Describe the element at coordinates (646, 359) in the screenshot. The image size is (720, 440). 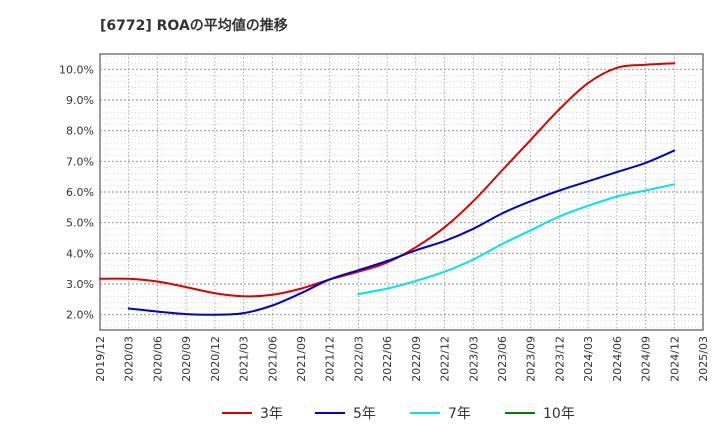
I see `x-tick-label: 2024/09` at that location.